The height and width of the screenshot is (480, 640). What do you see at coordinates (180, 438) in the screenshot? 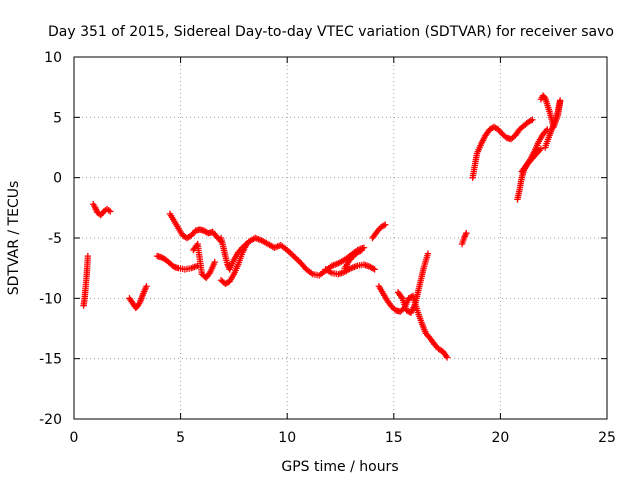
I see `x-tick-label: 5` at bounding box center [180, 438].